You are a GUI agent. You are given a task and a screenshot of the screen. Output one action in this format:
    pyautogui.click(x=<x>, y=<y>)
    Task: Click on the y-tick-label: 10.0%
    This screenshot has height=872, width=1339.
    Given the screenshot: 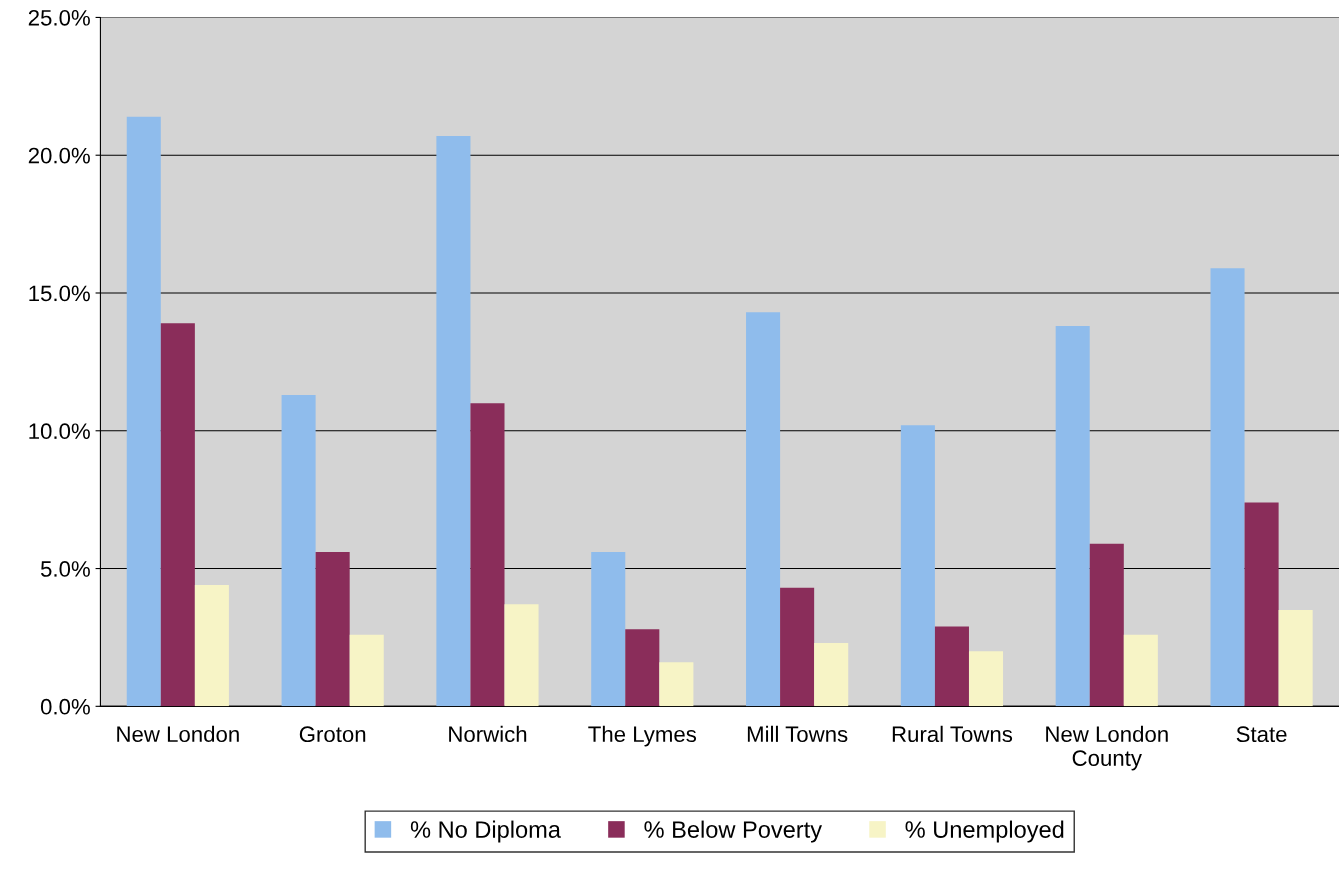 What is the action you would take?
    pyautogui.click(x=59, y=431)
    